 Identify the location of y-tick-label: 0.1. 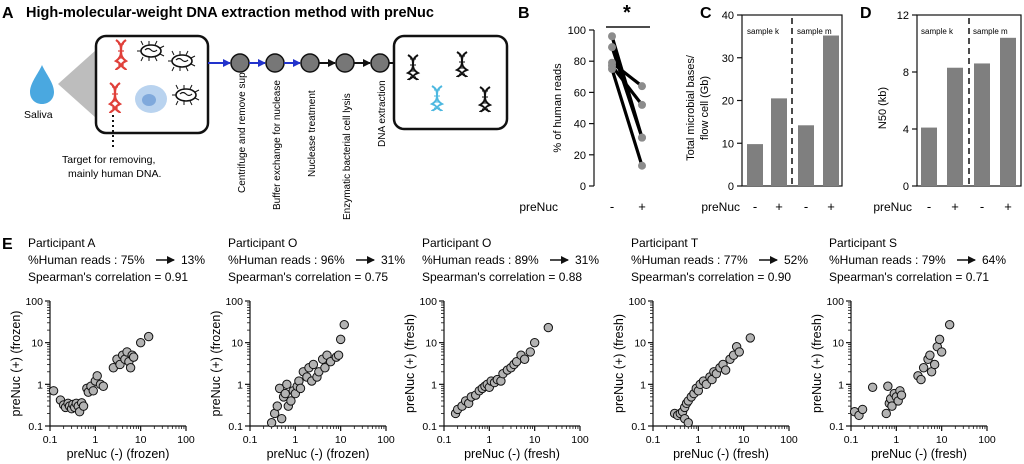
(35, 427).